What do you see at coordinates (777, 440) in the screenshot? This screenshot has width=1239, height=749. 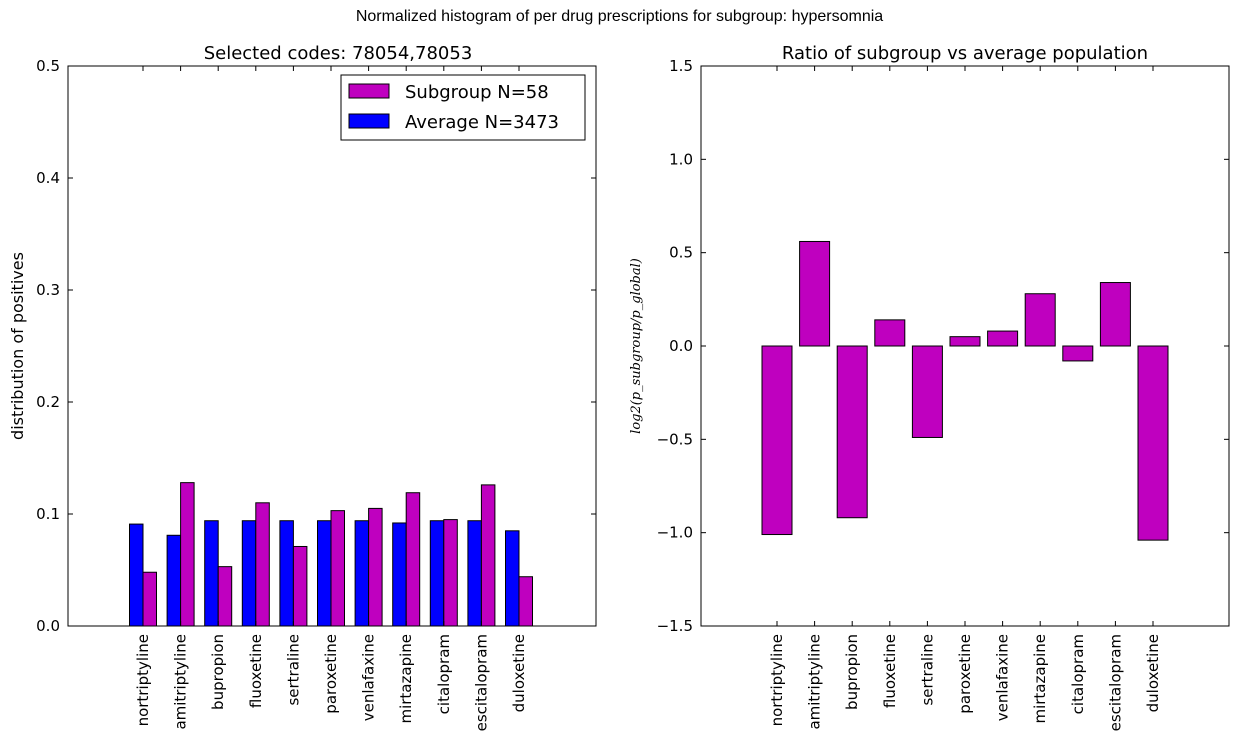 I see `bar-ratio-nortriptyline` at bounding box center [777, 440].